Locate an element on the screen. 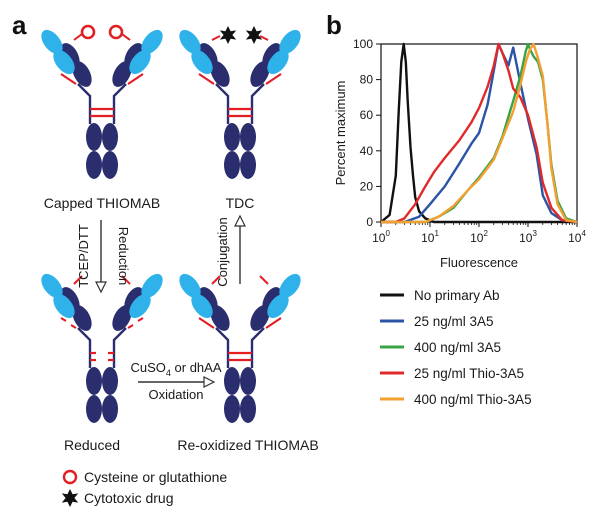 The image size is (600, 520). legend-label: No primary Ab is located at coordinates (457, 295).